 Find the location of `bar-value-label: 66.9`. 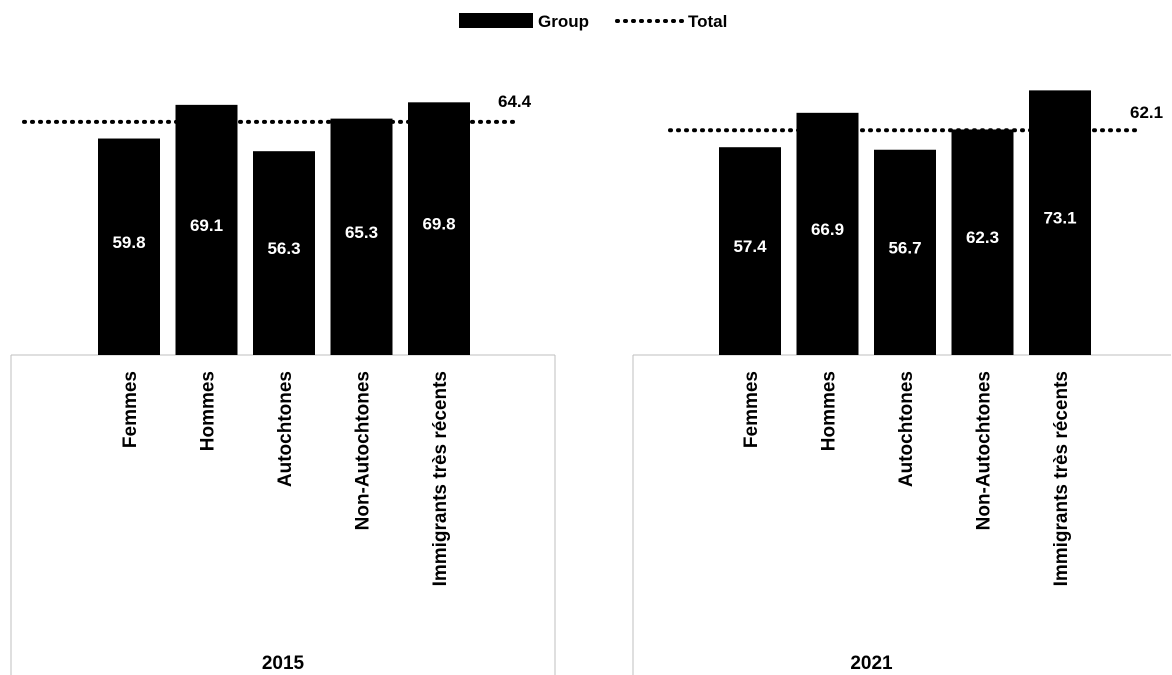

bar-value-label: 66.9 is located at coordinates (827, 229).